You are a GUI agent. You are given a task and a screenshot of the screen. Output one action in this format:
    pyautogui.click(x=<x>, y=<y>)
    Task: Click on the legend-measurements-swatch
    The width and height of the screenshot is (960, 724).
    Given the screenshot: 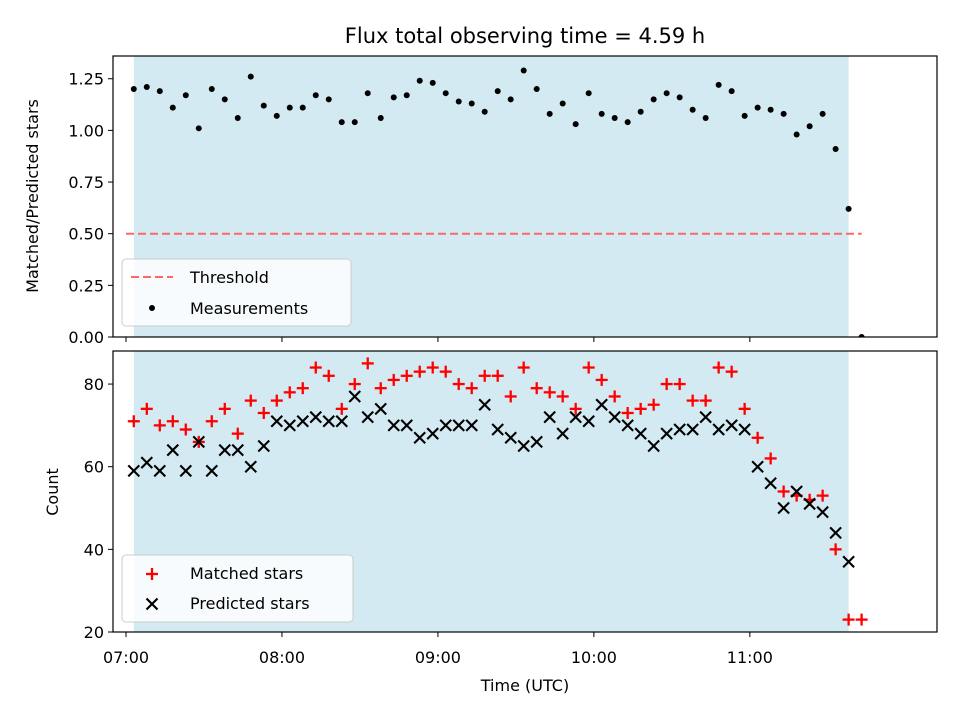 What is the action you would take?
    pyautogui.click(x=152, y=308)
    